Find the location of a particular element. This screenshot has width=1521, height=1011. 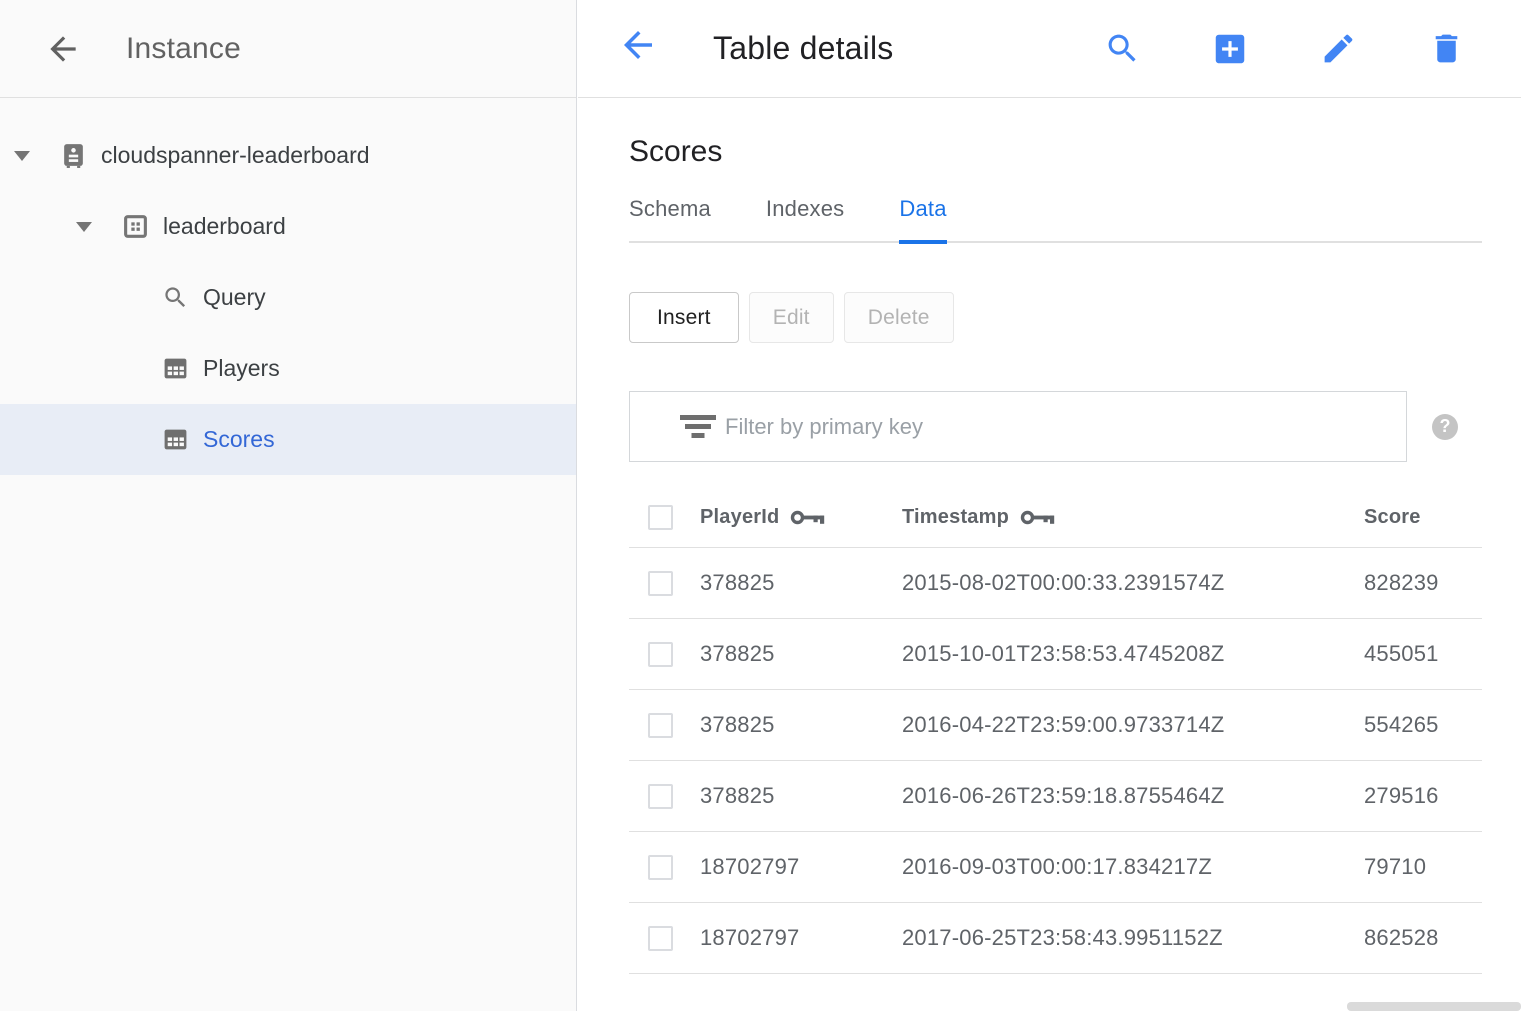

column-header-playerid: PlayerId is located at coordinates (801, 517).